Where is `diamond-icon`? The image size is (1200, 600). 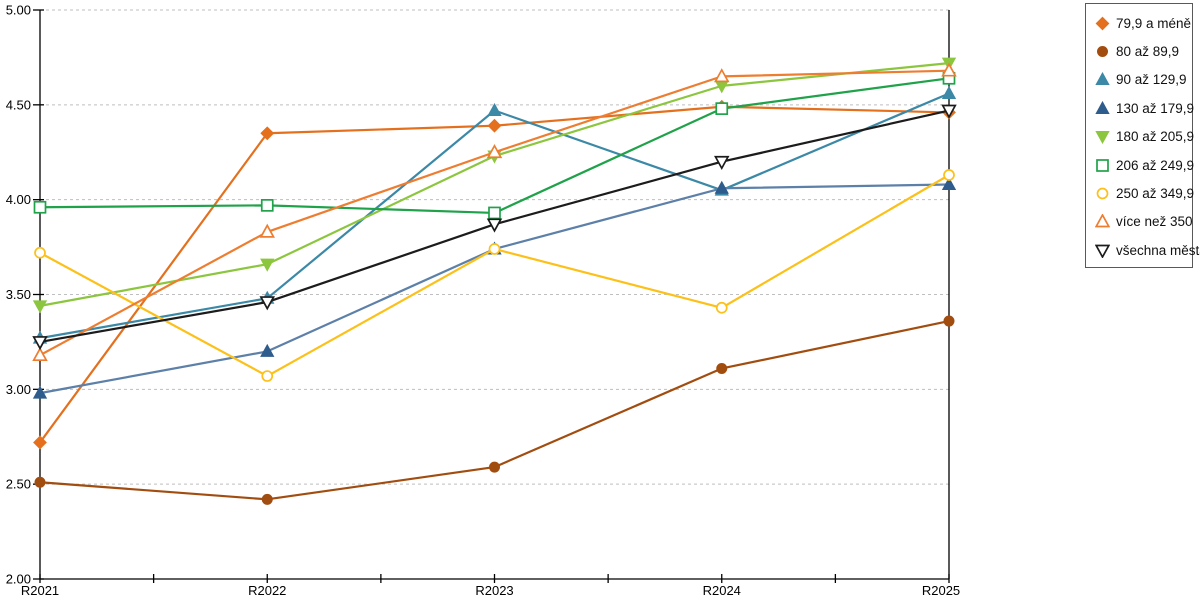
diamond-icon is located at coordinates (1102, 23).